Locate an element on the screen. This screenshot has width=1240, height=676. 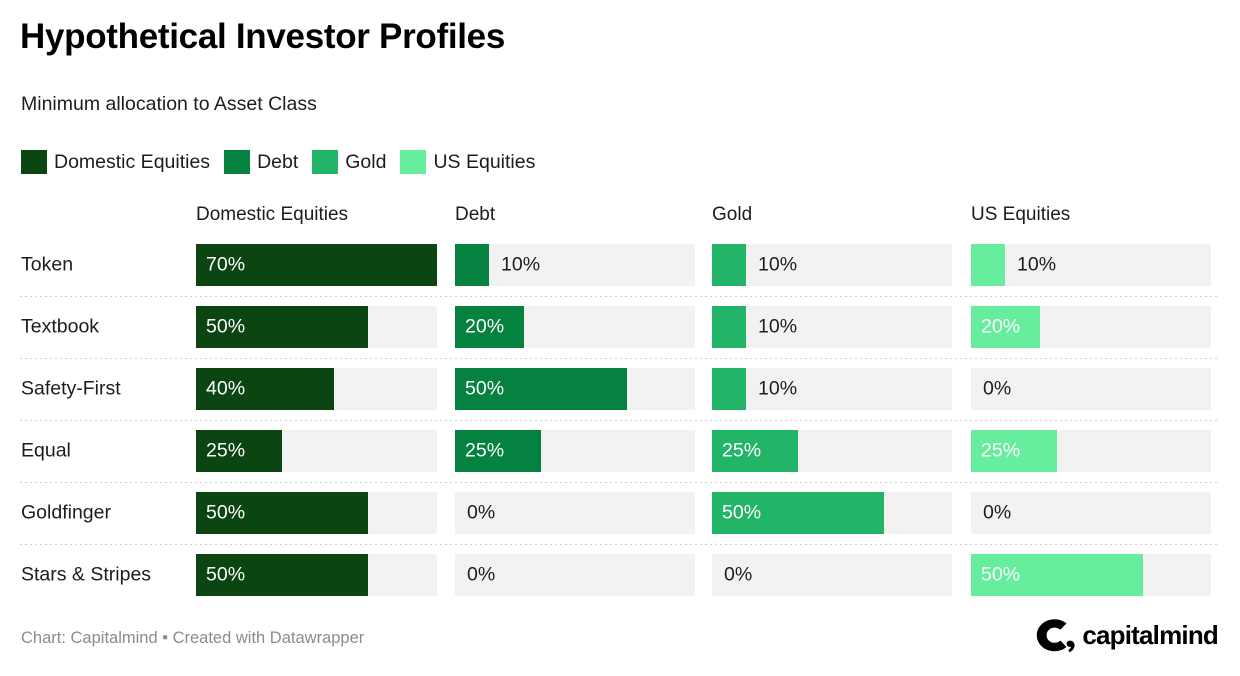
legend-item-4: US Equities is located at coordinates (467, 162).